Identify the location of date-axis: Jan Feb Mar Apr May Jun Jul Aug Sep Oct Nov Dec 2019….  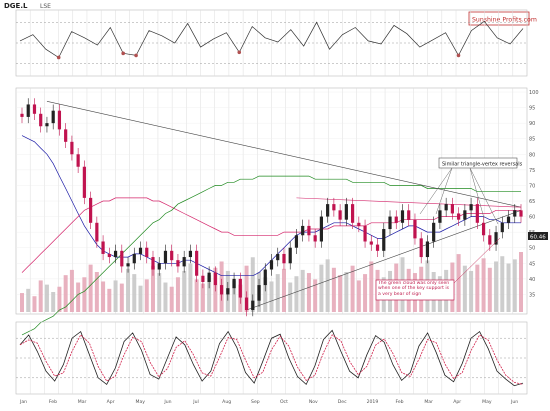
(268, 402).